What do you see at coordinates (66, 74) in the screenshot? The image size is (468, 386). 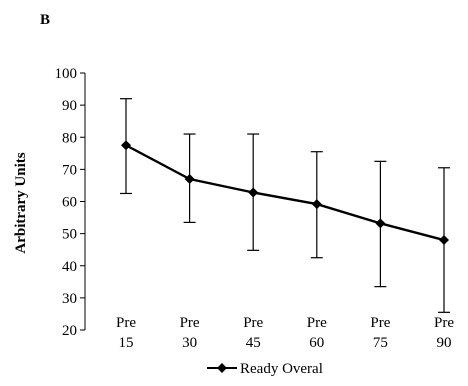 I see `y-tick-label: 100` at bounding box center [66, 74].